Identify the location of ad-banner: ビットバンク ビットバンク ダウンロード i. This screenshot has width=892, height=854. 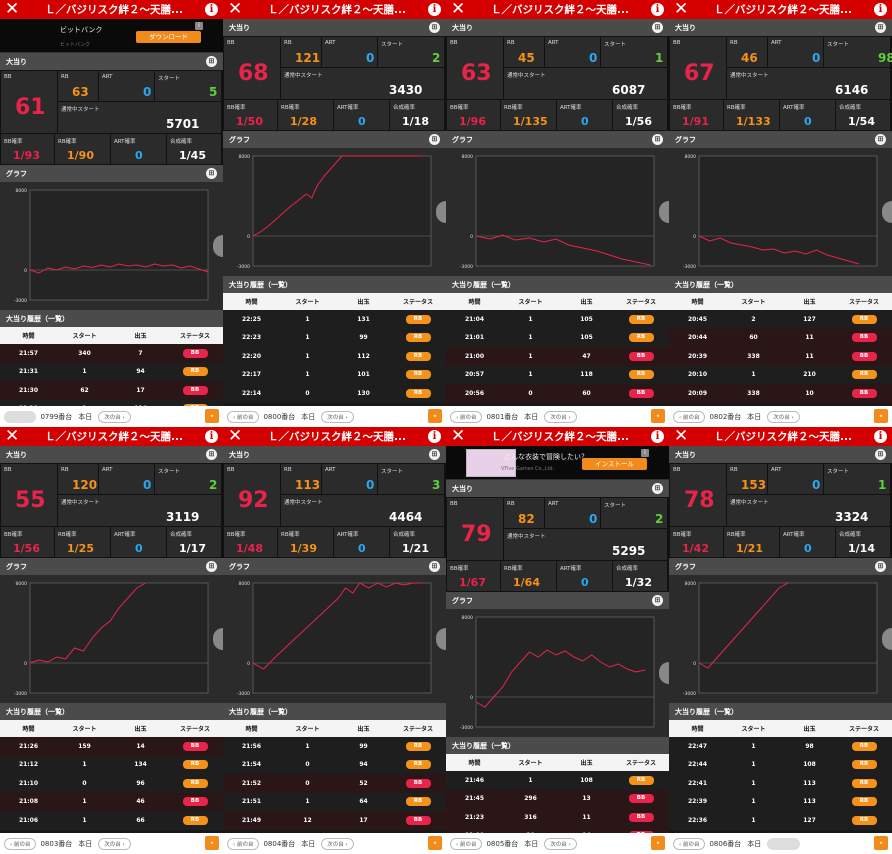
(111, 36).